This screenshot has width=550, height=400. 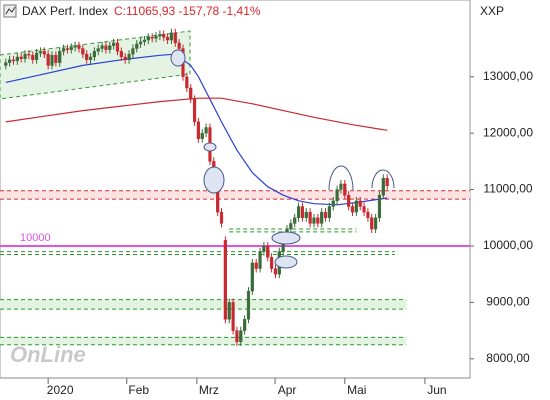 What do you see at coordinates (508, 302) in the screenshot?
I see `y-tick-label: 9000,00` at bounding box center [508, 302].